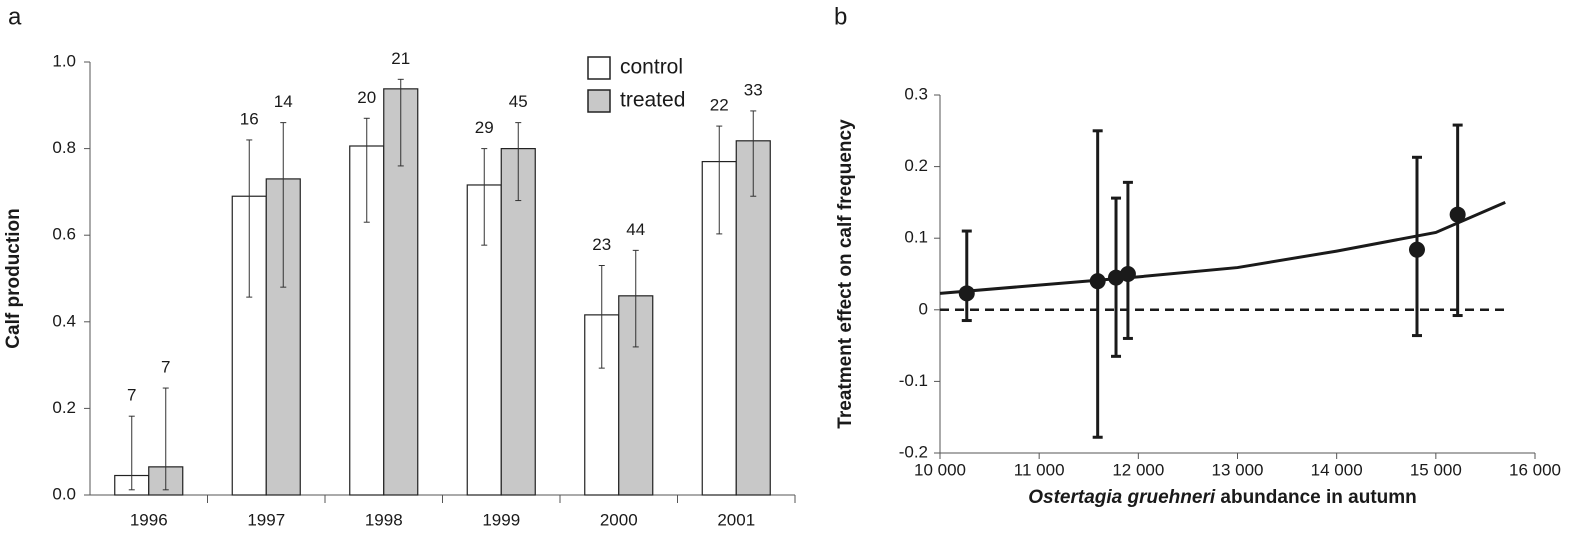 This screenshot has height=537, width=1573. I want to click on x-tick-label: 2000, so click(619, 519).